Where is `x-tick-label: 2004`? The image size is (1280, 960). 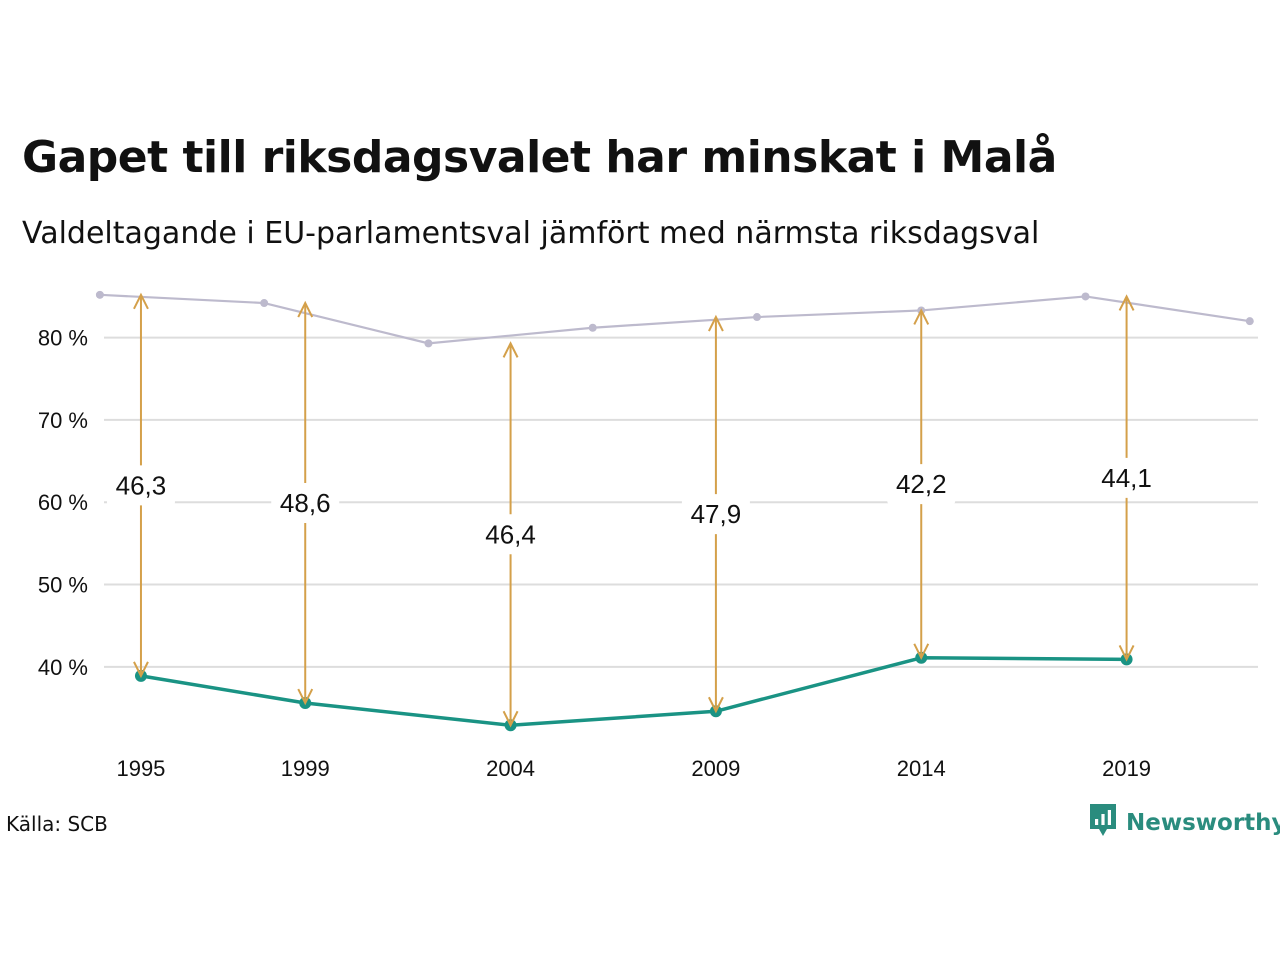 x-tick-label: 2004 is located at coordinates (510, 768).